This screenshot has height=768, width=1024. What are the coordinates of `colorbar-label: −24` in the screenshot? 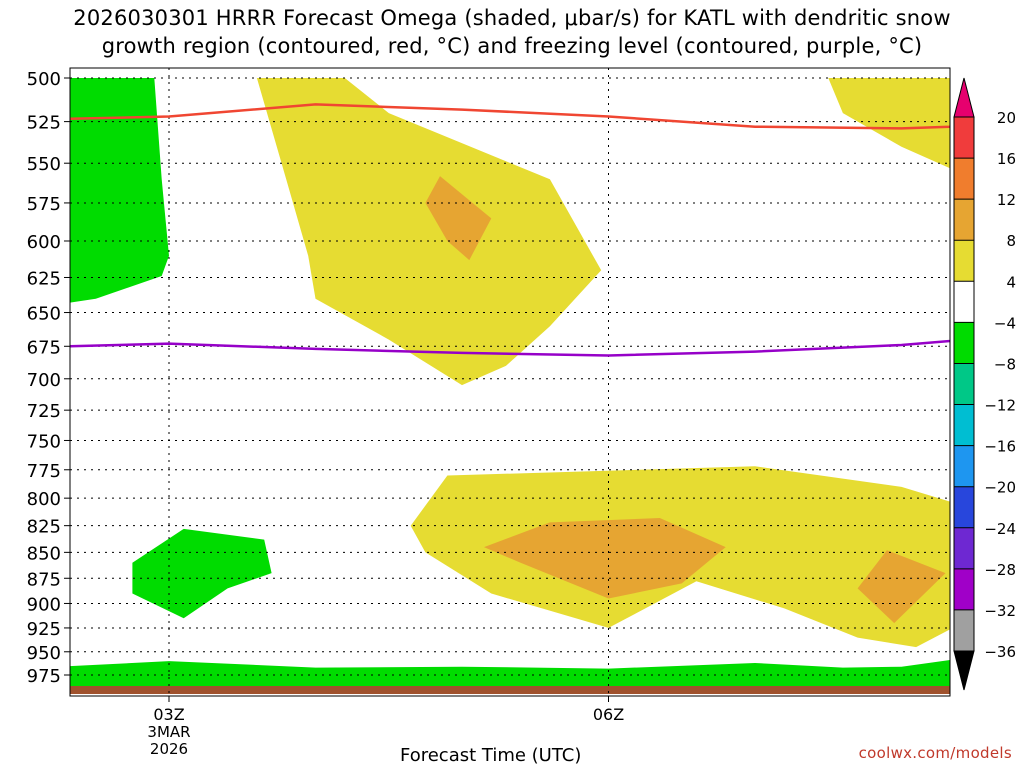 It's located at (1000, 529).